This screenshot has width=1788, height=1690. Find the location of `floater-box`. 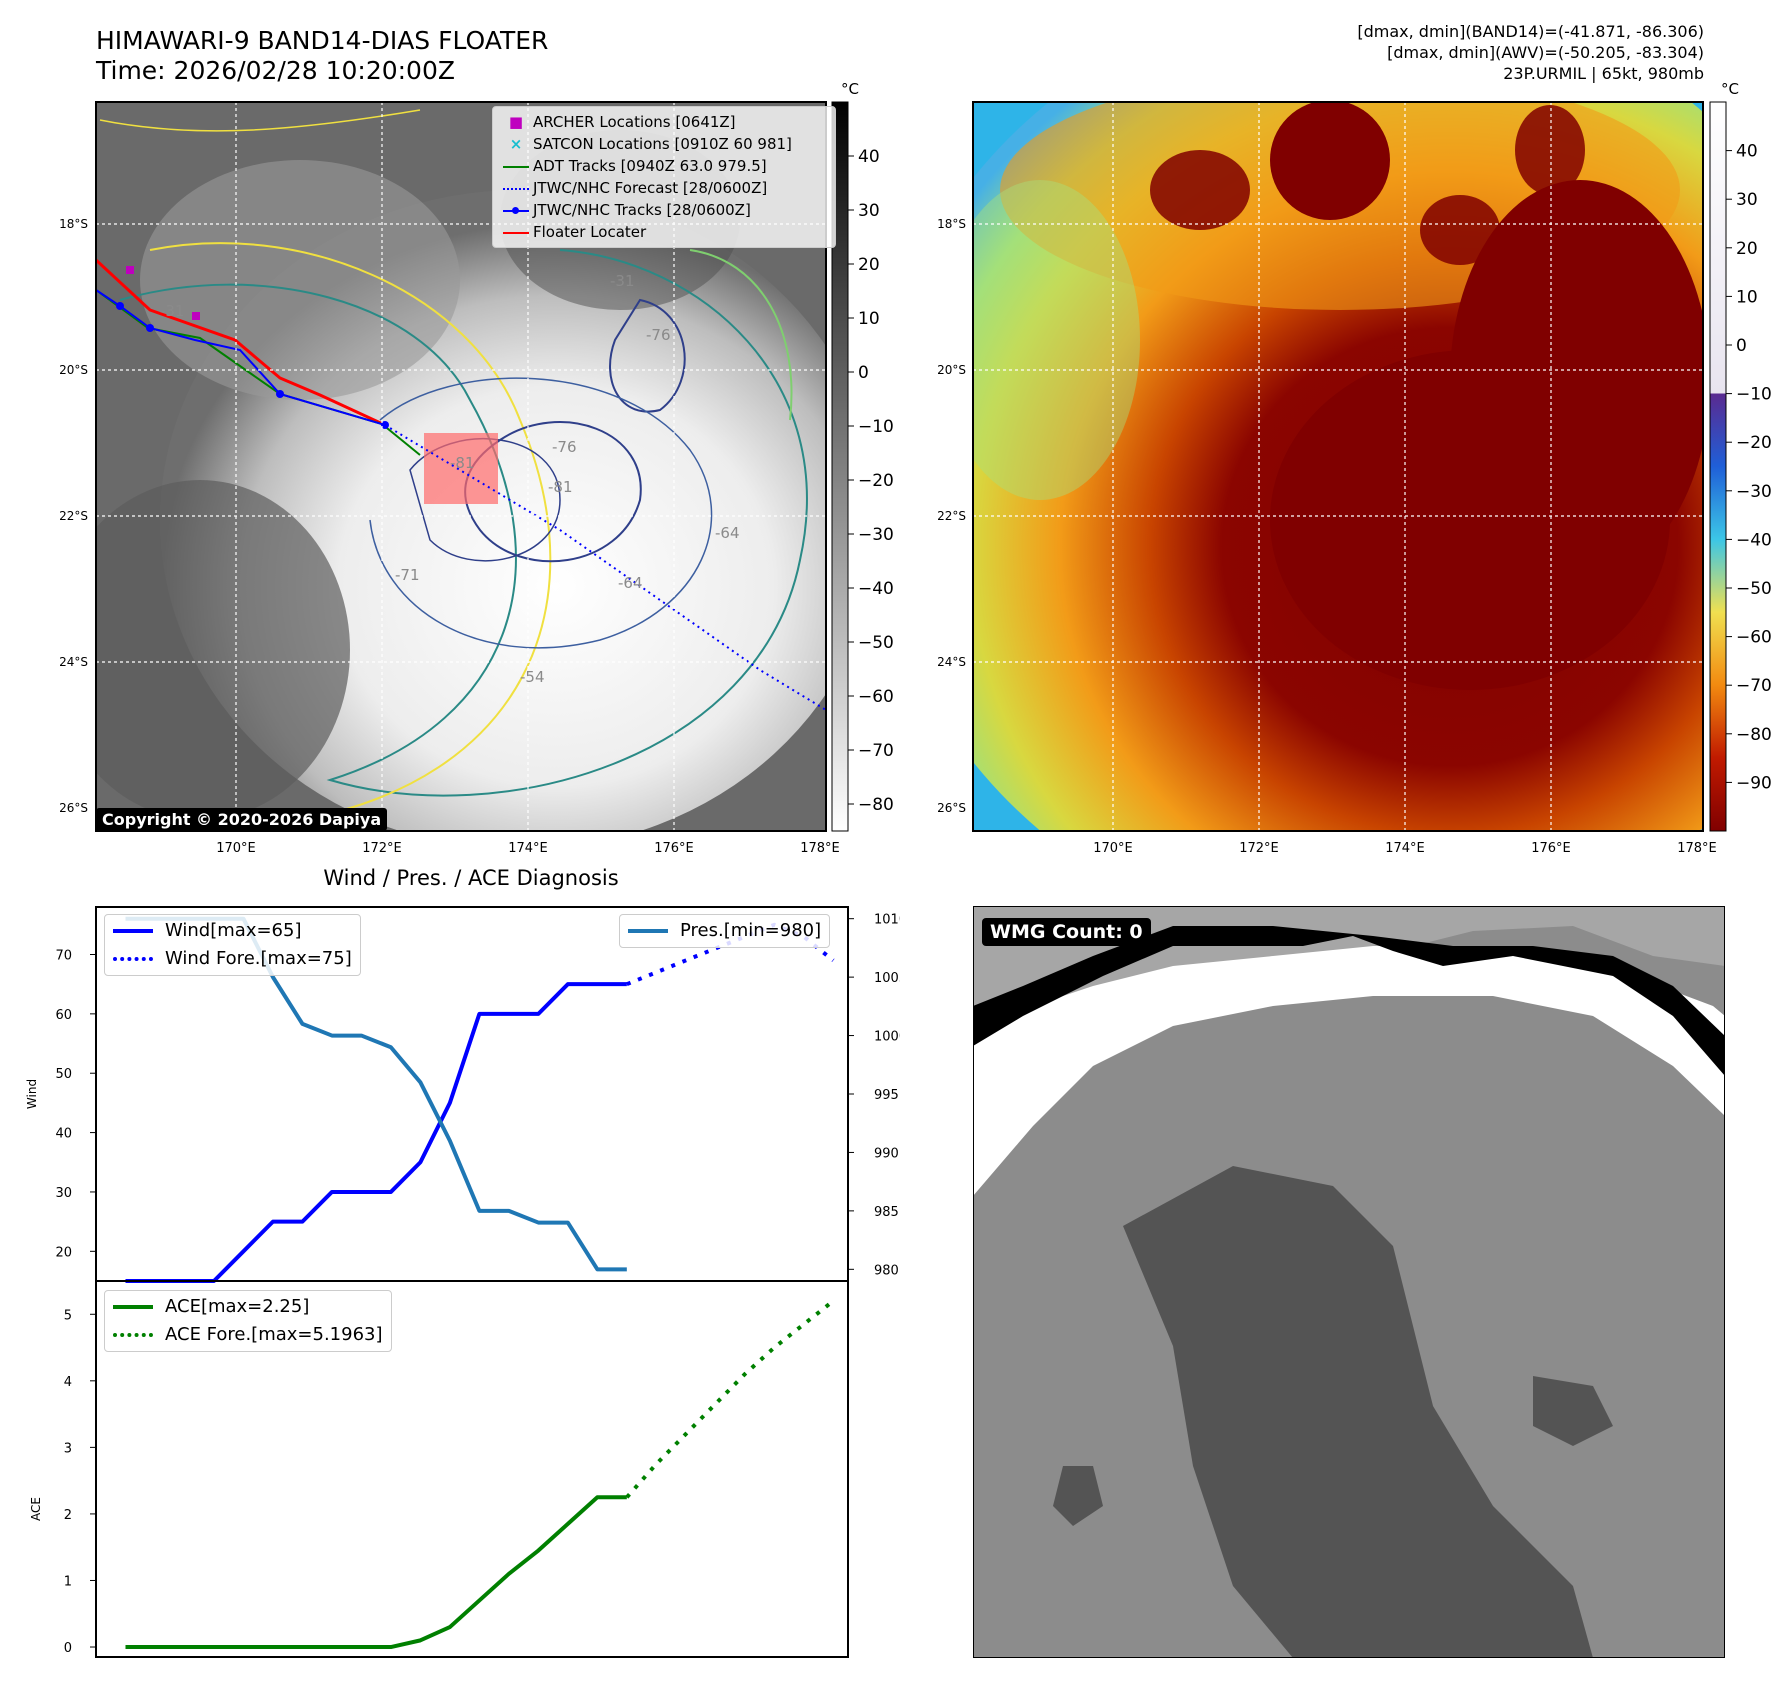

floater-box is located at coordinates (461, 468).